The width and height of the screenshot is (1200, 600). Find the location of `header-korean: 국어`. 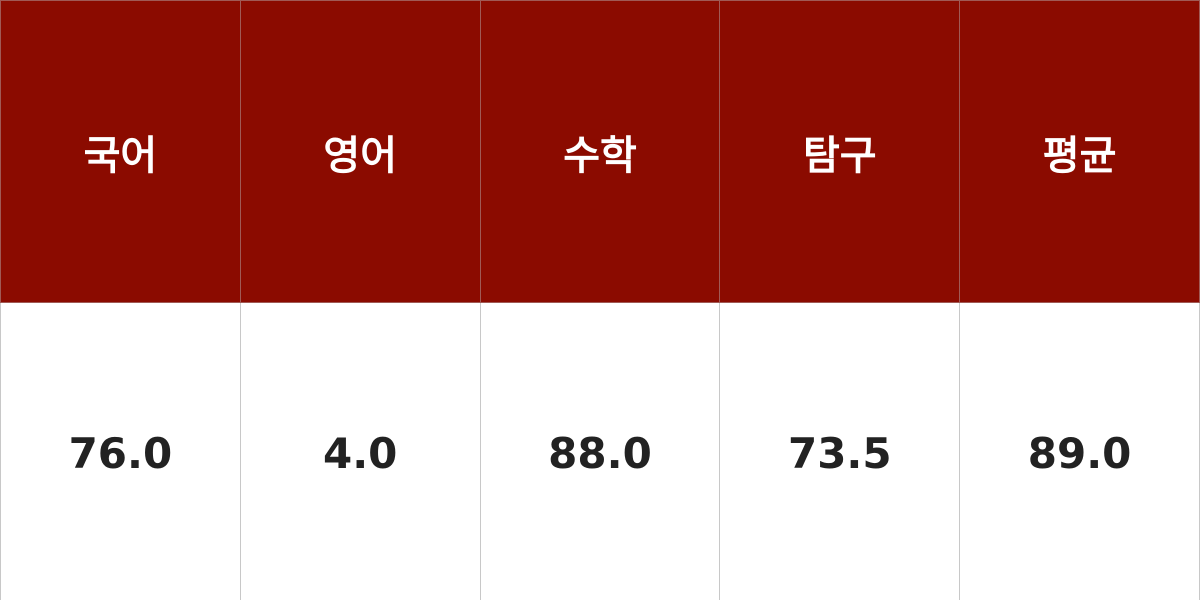

header-korean: 국어 is located at coordinates (120, 151).